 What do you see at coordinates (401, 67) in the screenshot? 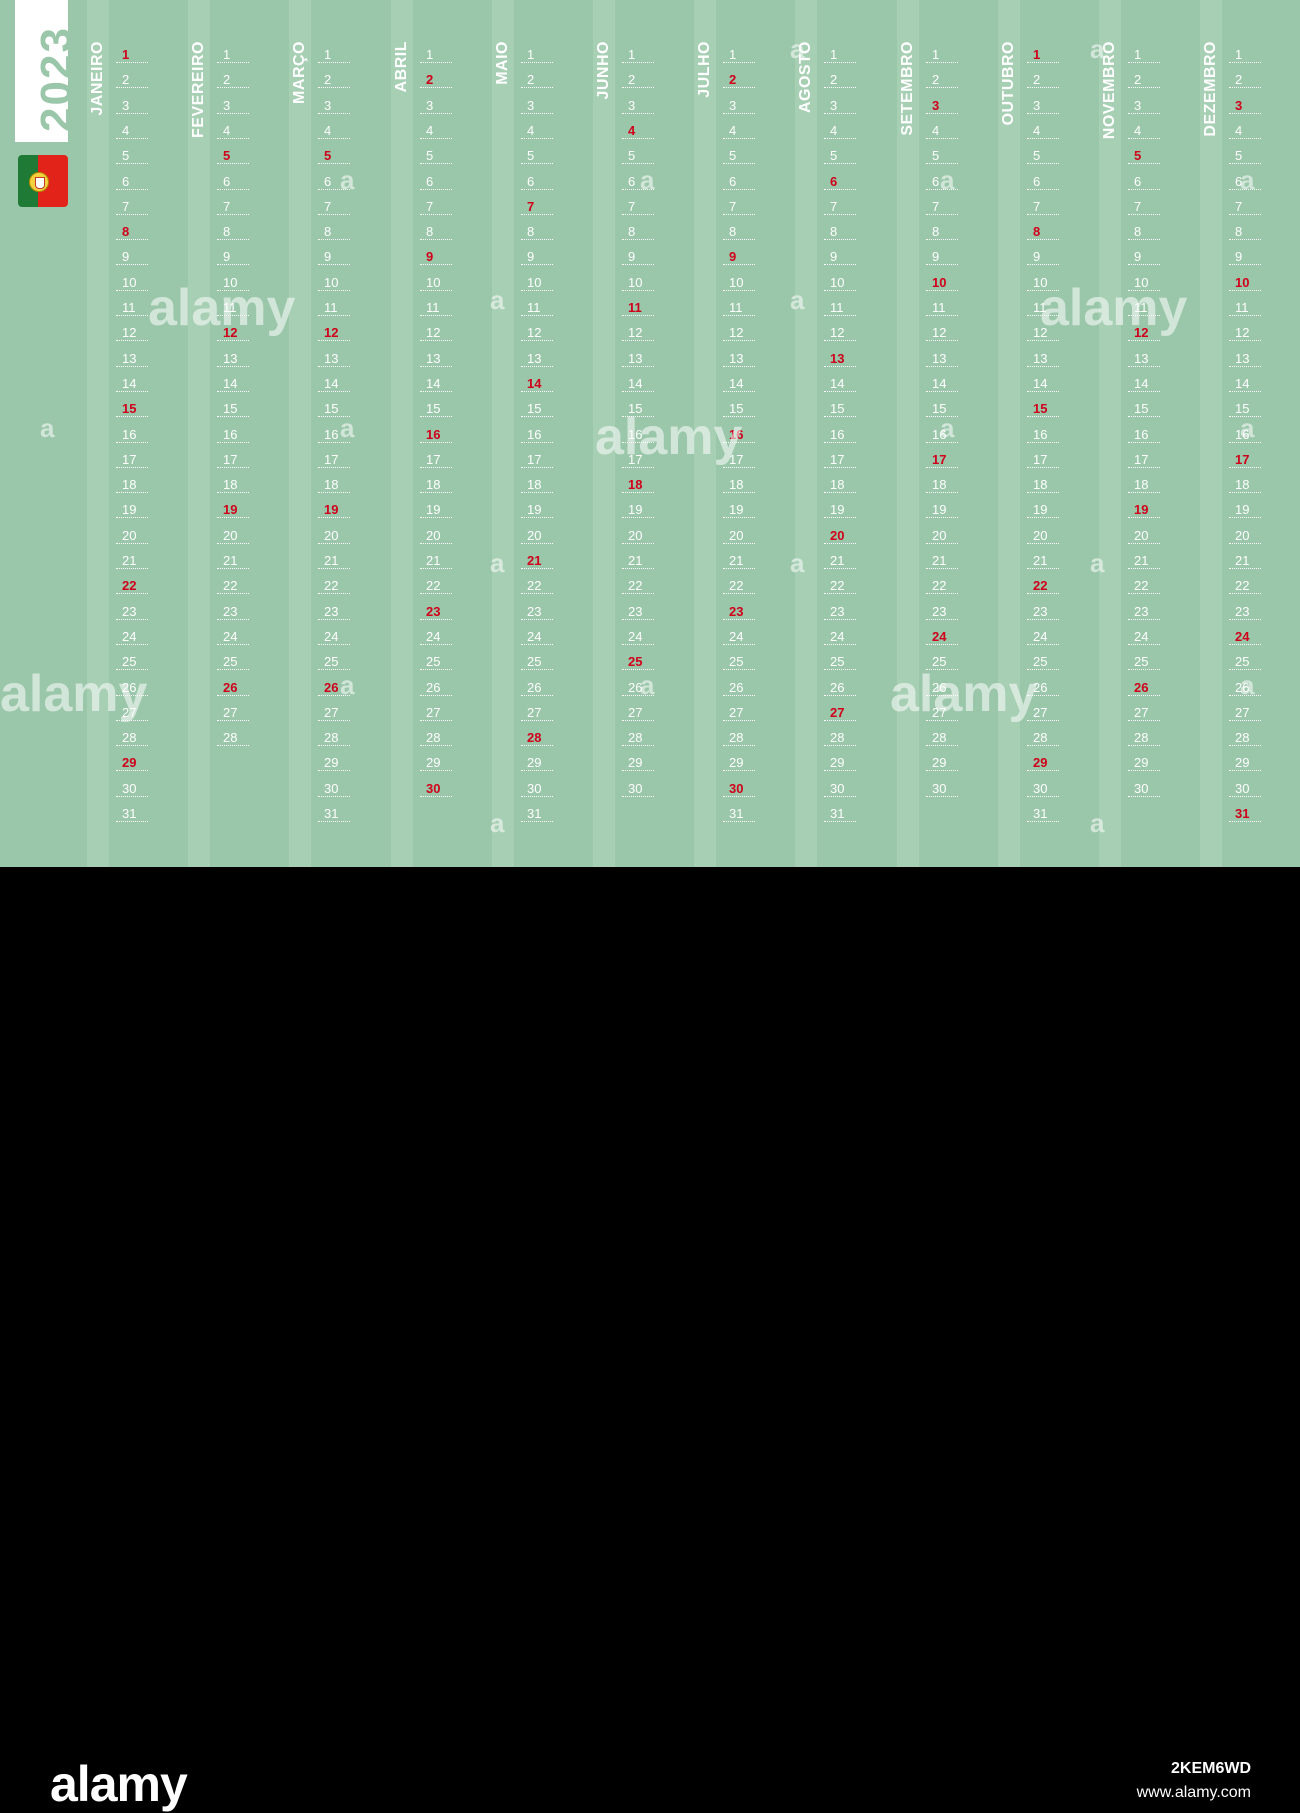
I see `month-name: ABRIL` at bounding box center [401, 67].